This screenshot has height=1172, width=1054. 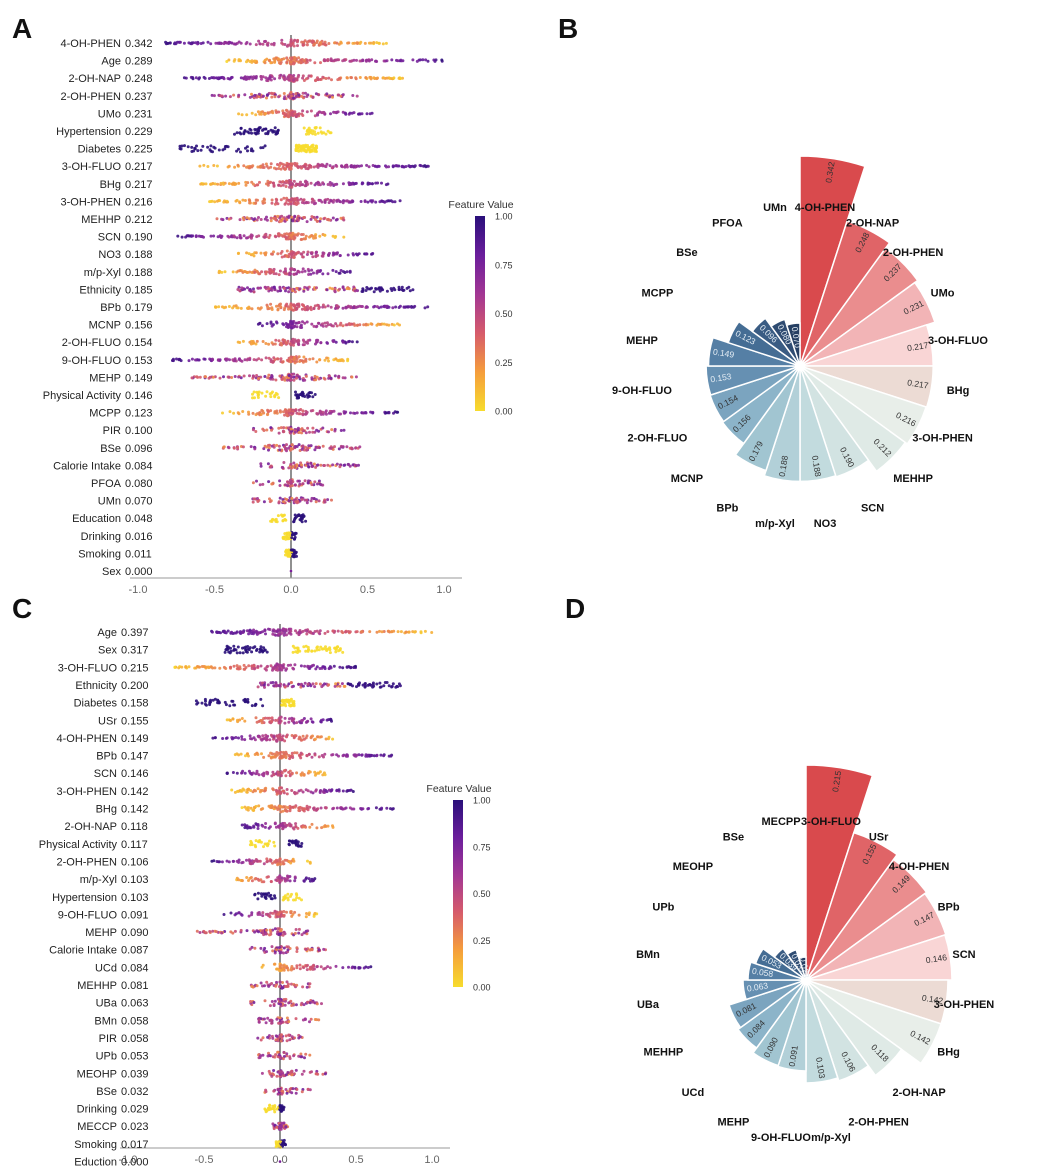 What do you see at coordinates (288, 518) in the screenshot?
I see `a-row-education` at bounding box center [288, 518].